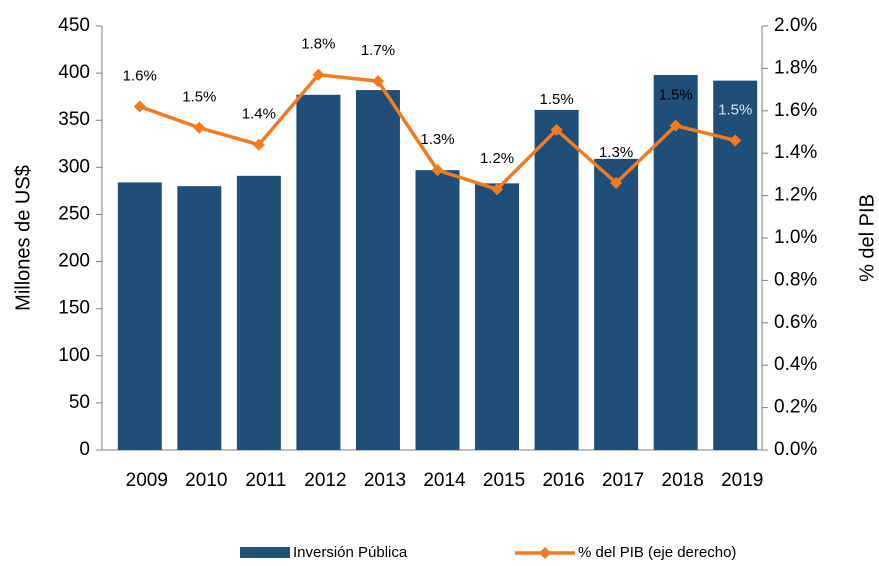  I want to click on x-tick-label: 2015, so click(504, 480).